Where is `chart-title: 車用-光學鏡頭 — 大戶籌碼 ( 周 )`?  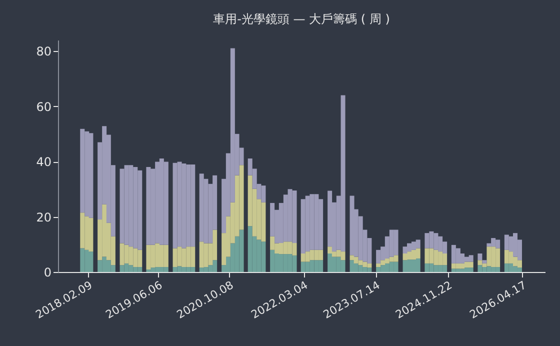
chart-title: 車用-光學鏡頭 — 大戶籌碼 ( 周 ) is located at coordinates (301, 19).